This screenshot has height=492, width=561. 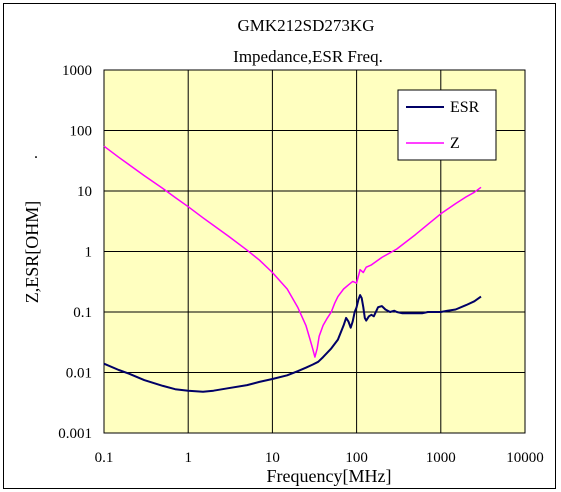 What do you see at coordinates (36, 153) in the screenshot?
I see `stray-mark: .` at bounding box center [36, 153].